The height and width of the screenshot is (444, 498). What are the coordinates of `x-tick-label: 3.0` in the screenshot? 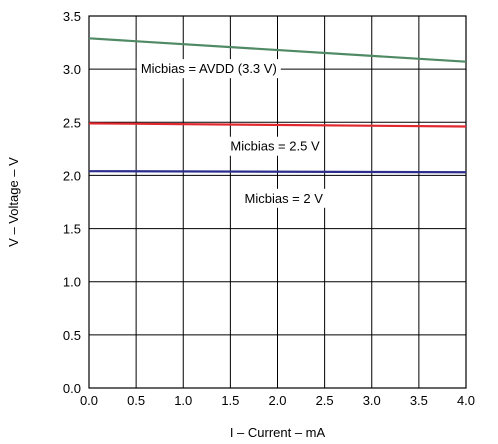 It's located at (372, 400).